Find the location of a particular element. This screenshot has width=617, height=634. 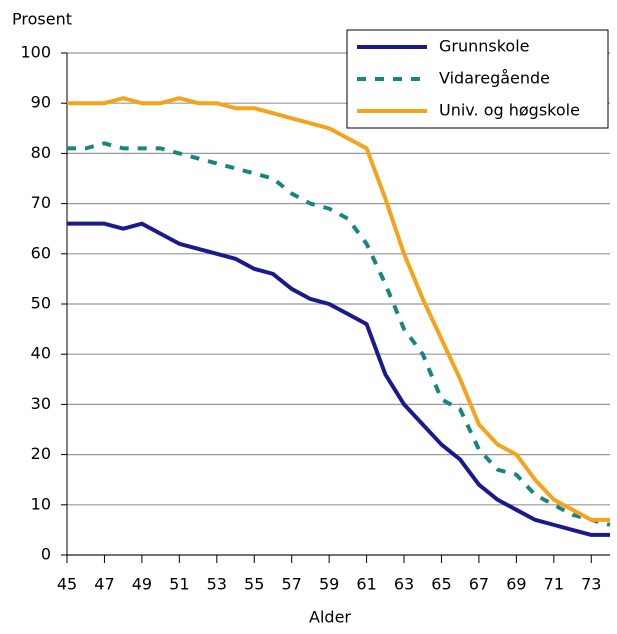

legend-label: Univ. og høgskole is located at coordinates (509, 110).